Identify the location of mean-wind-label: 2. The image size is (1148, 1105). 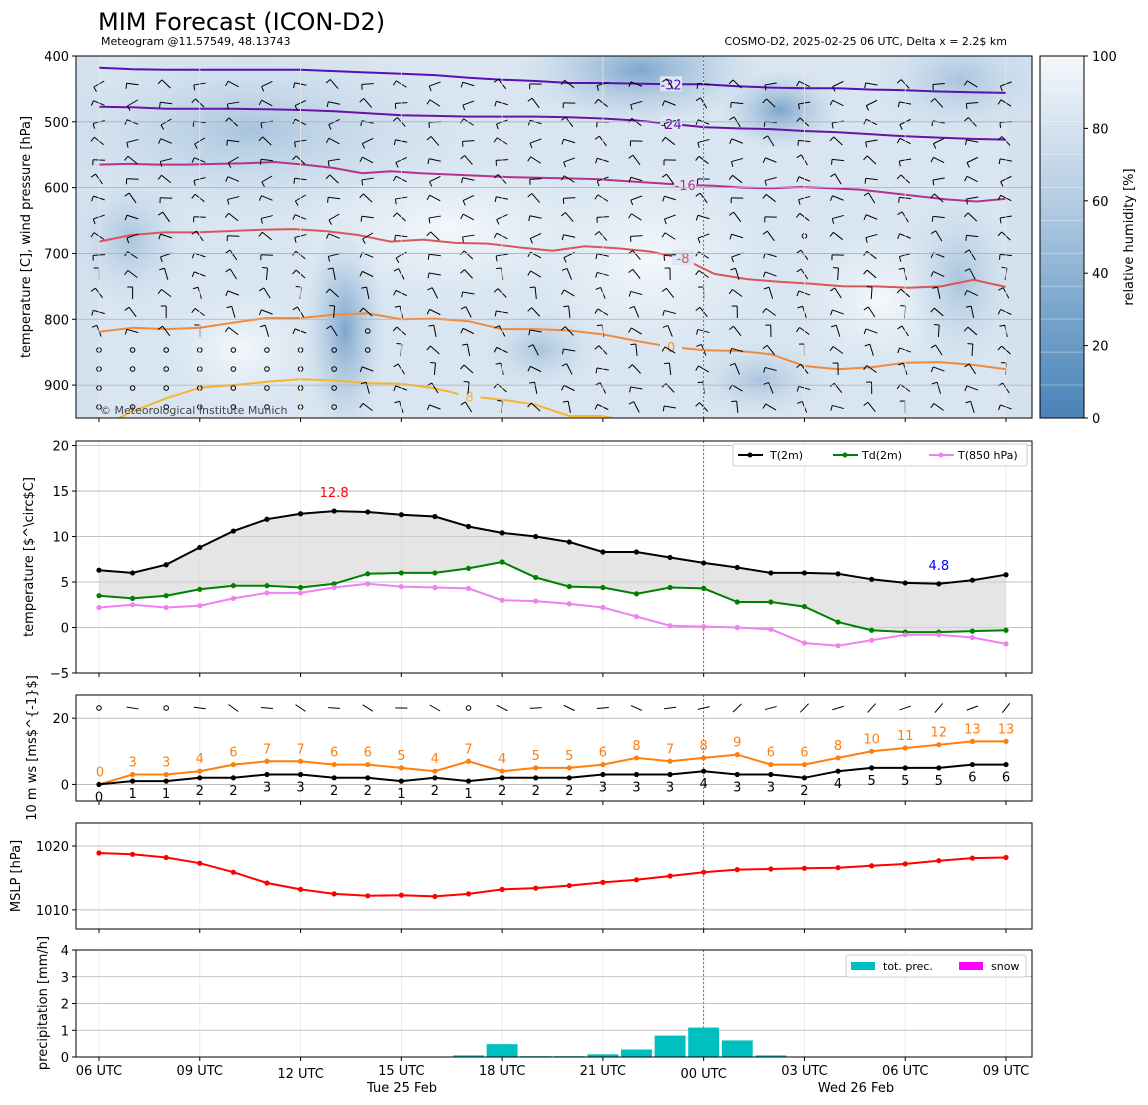
(334, 791).